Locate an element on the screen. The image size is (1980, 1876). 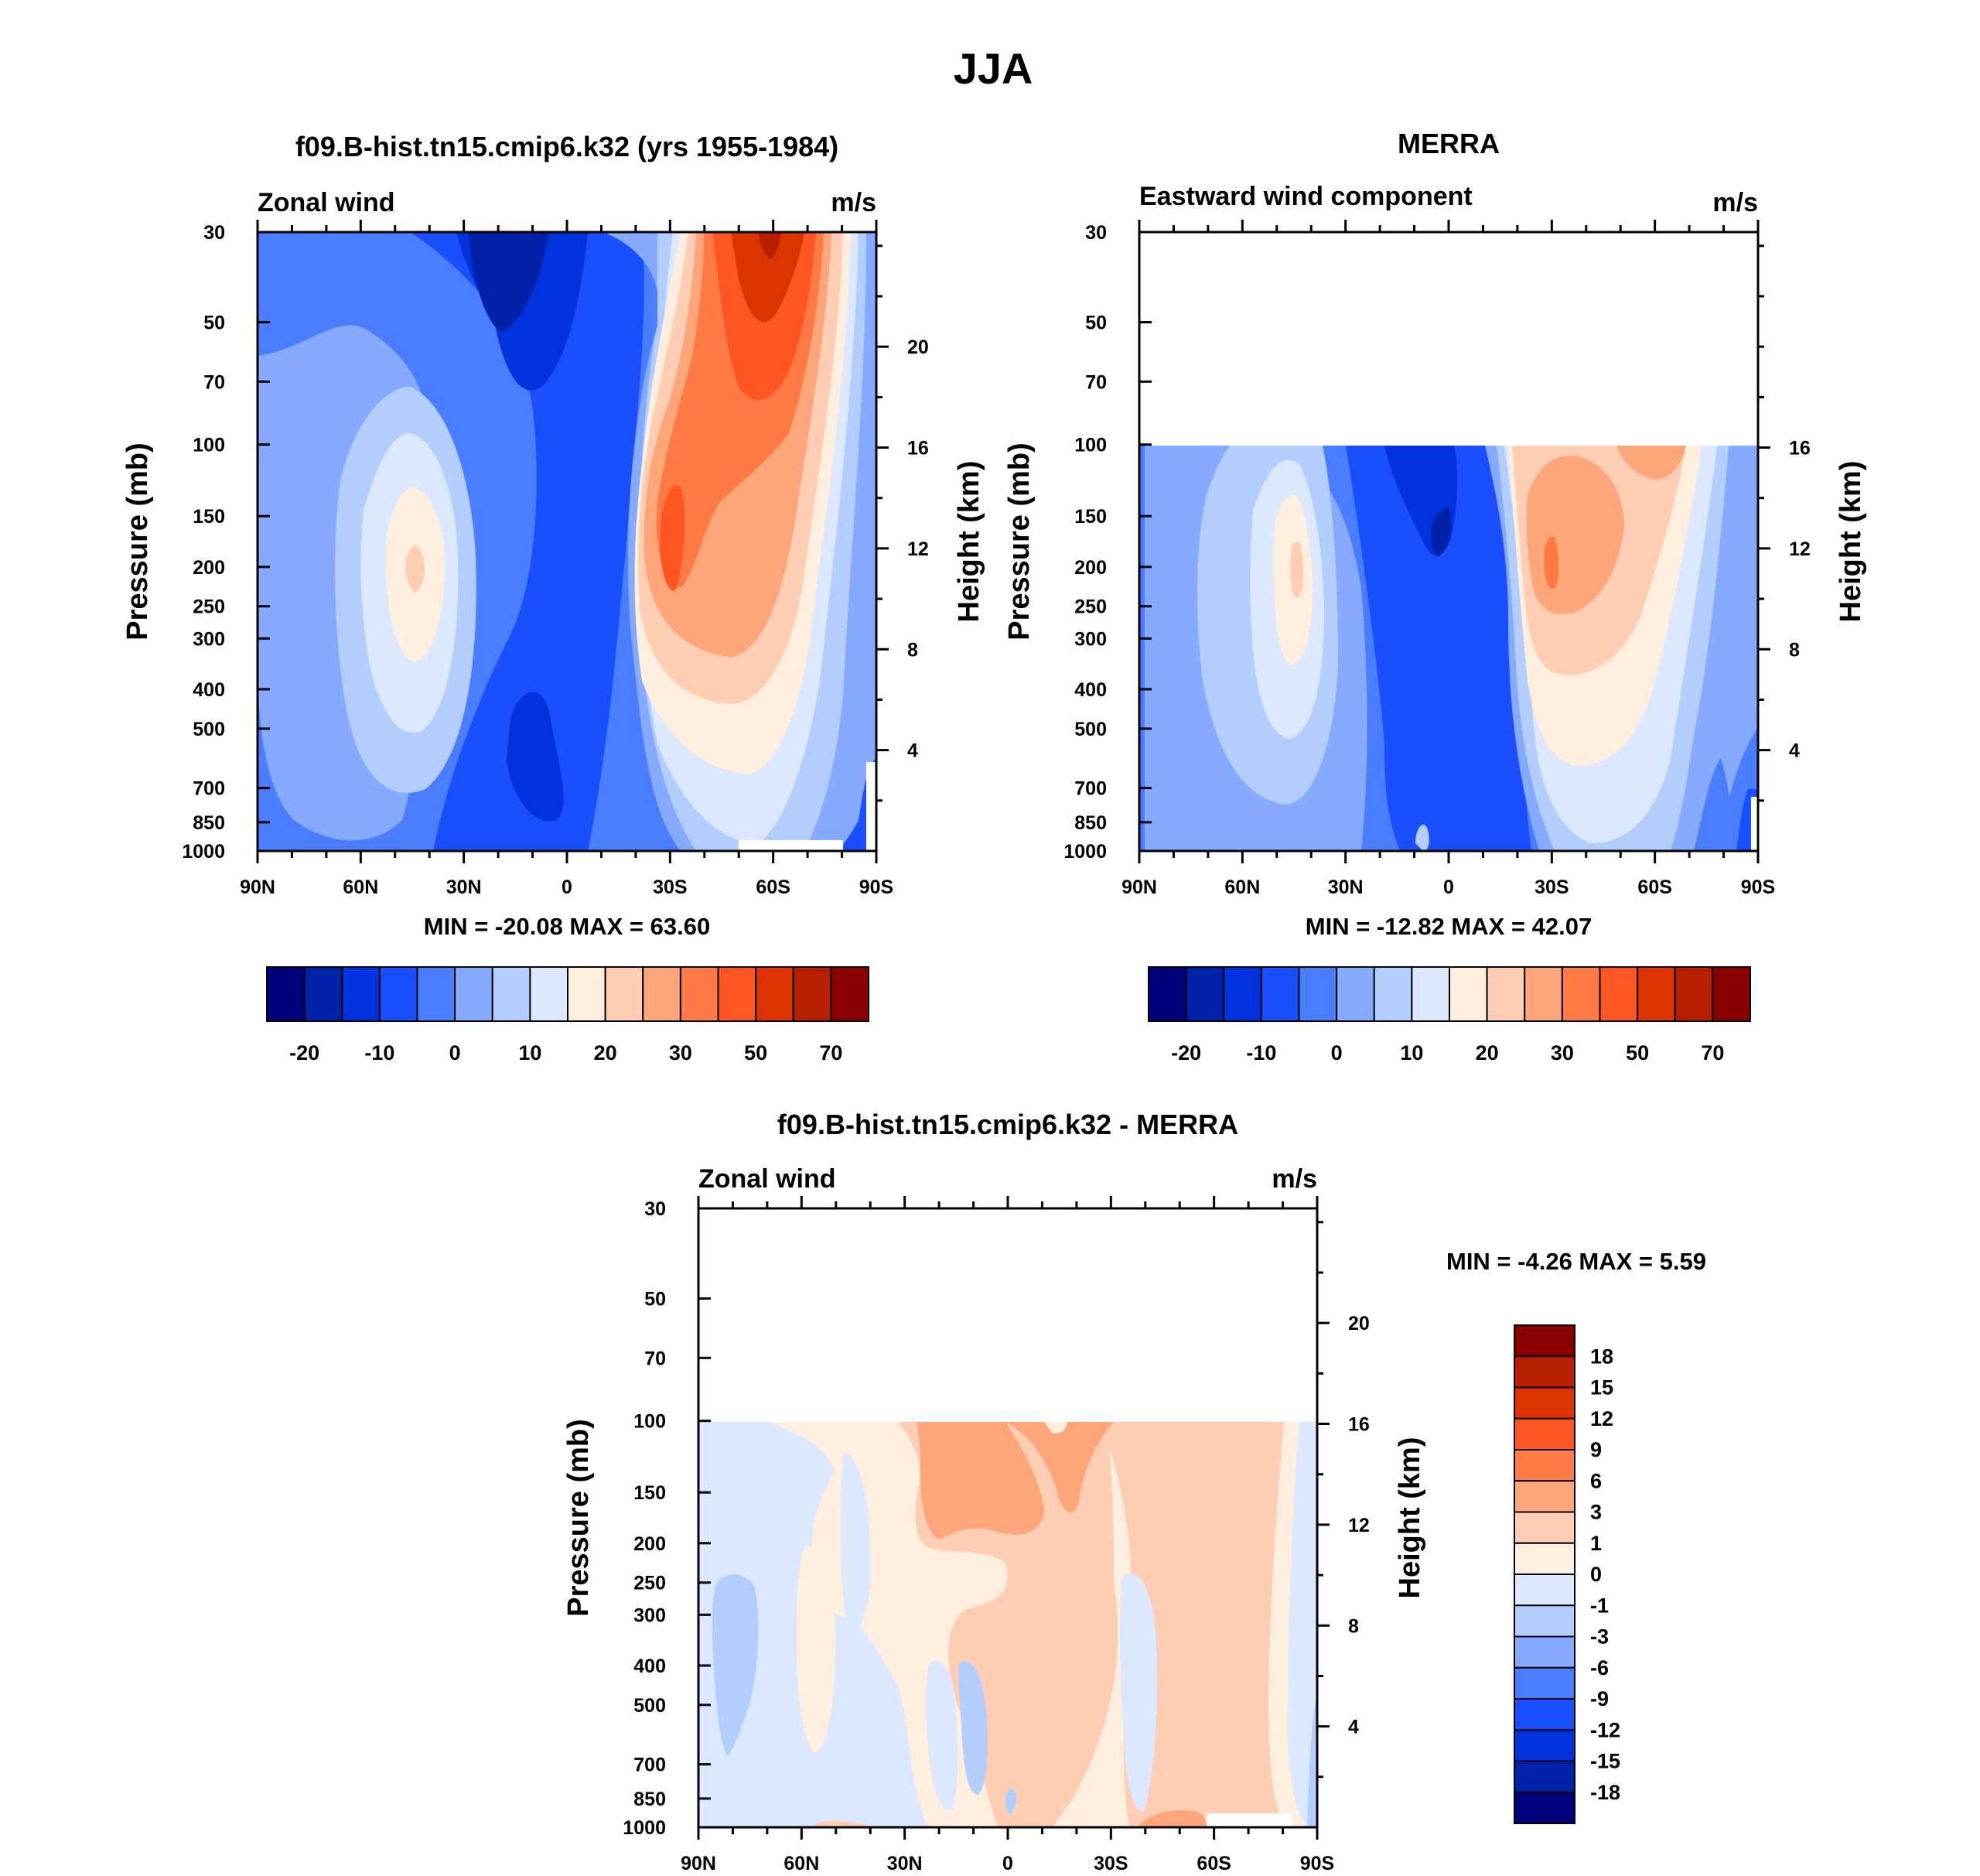
colorbar-label: -3 is located at coordinates (1599, 1637).